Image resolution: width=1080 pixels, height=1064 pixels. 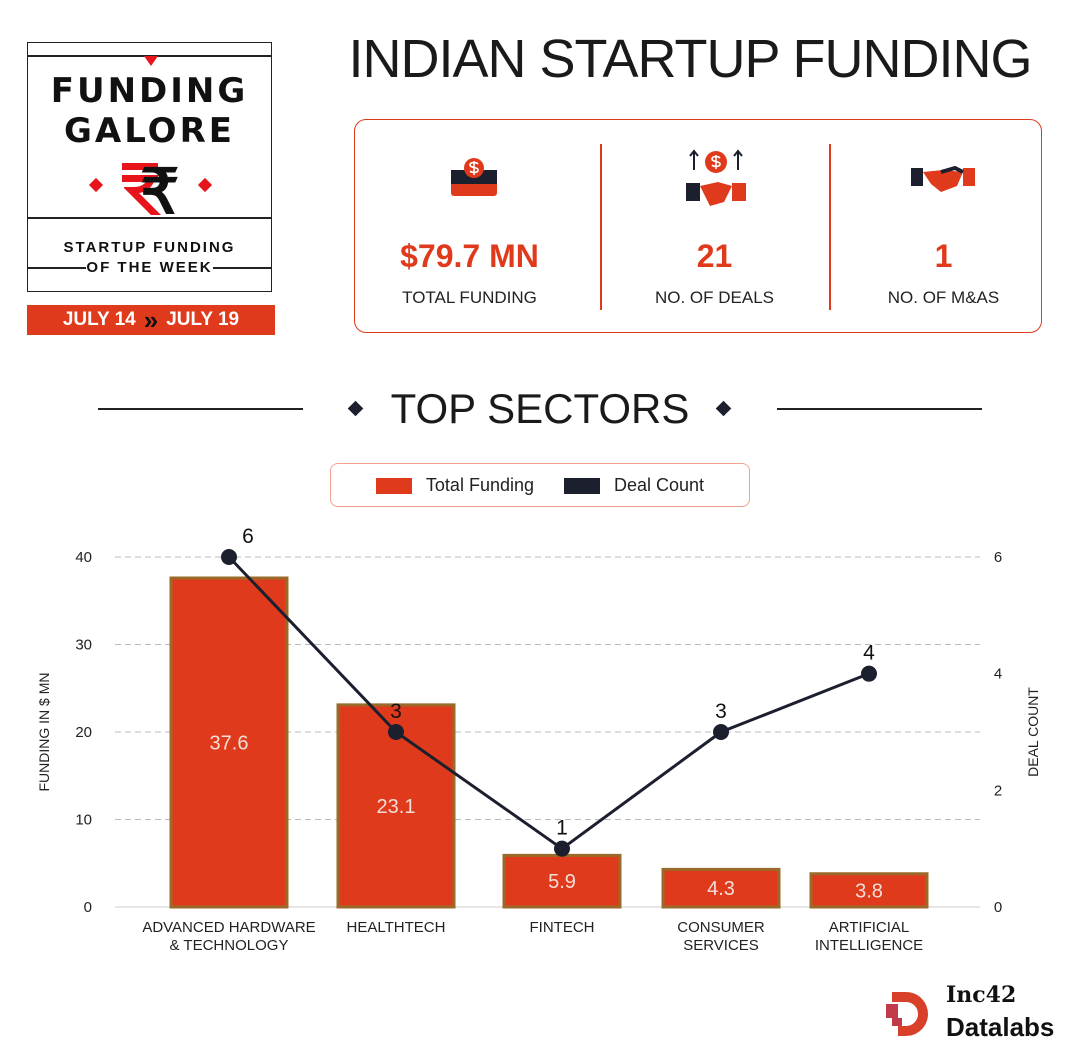 What do you see at coordinates (248, 536) in the screenshot?
I see `deal-value-label: 6` at bounding box center [248, 536].